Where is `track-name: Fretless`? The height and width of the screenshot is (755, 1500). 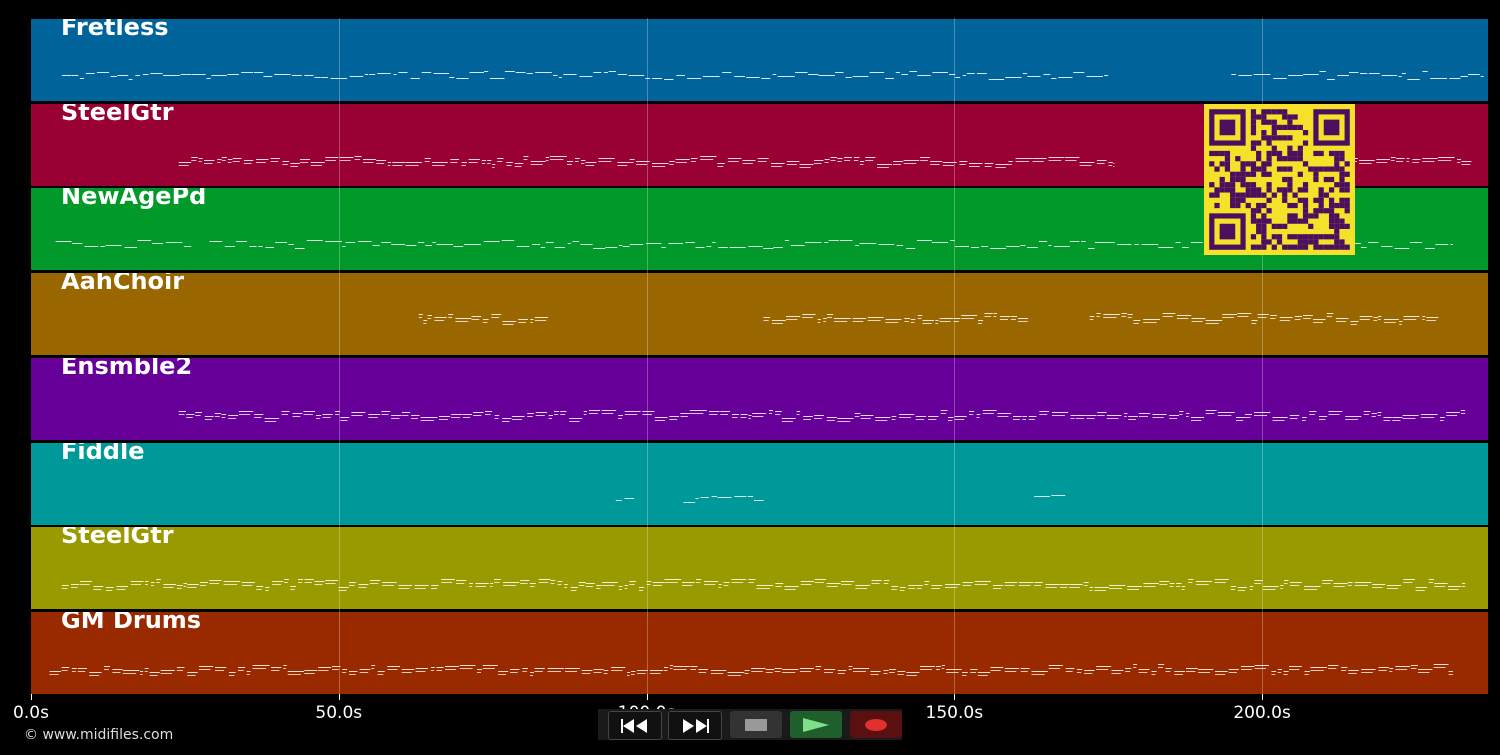
track-name: Fretless is located at coordinates (115, 30).